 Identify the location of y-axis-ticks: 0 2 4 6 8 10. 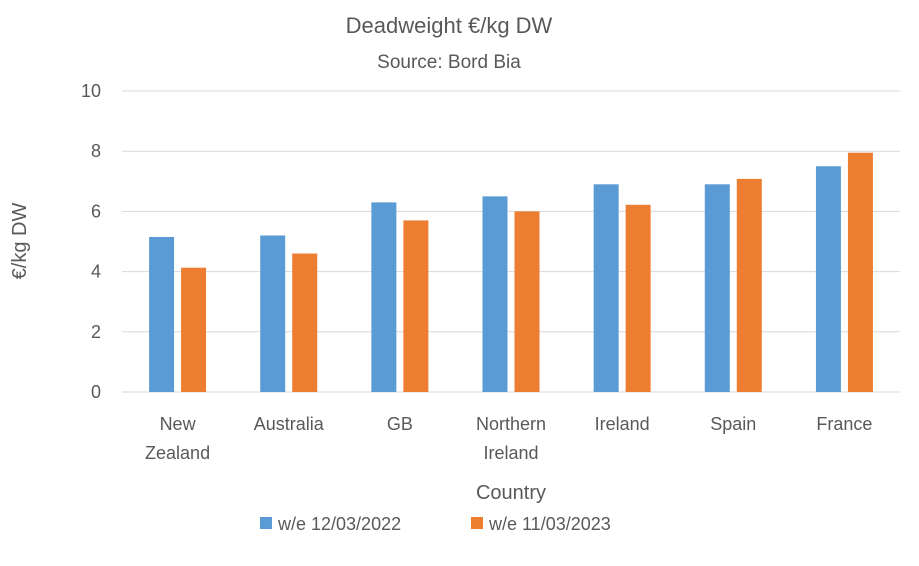
(91, 241).